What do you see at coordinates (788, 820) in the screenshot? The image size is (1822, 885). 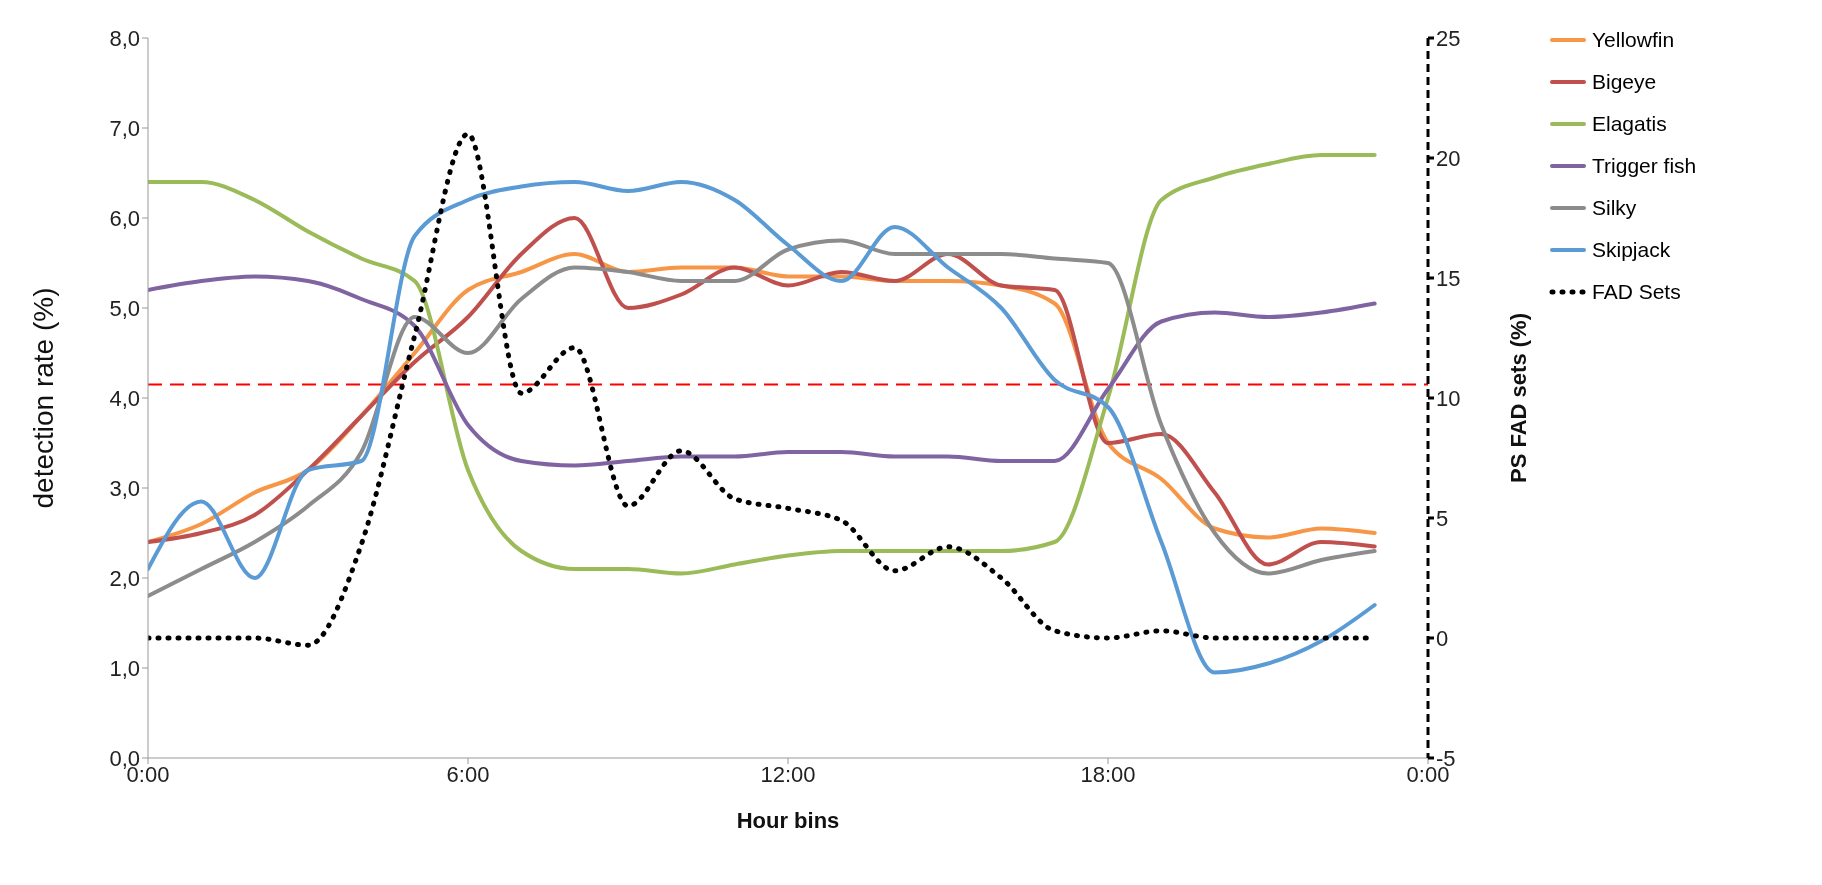 I see `x-axis-title: Hour bins` at bounding box center [788, 820].